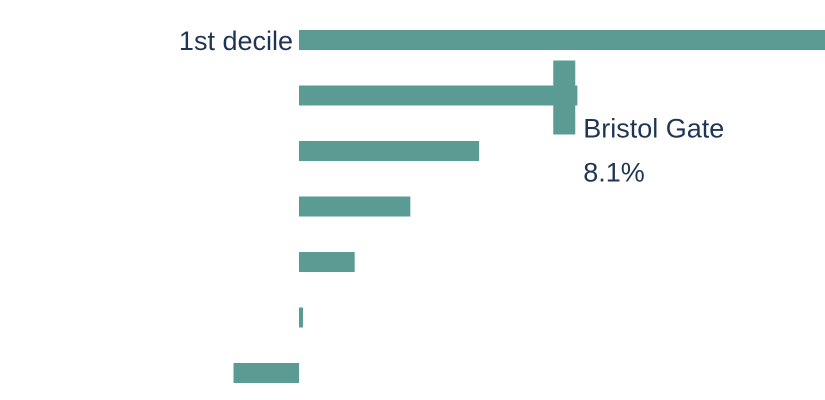 This screenshot has width=825, height=400. I want to click on bristol-gate-marker-group: Bristol Gate 8.1%, so click(638, 124).